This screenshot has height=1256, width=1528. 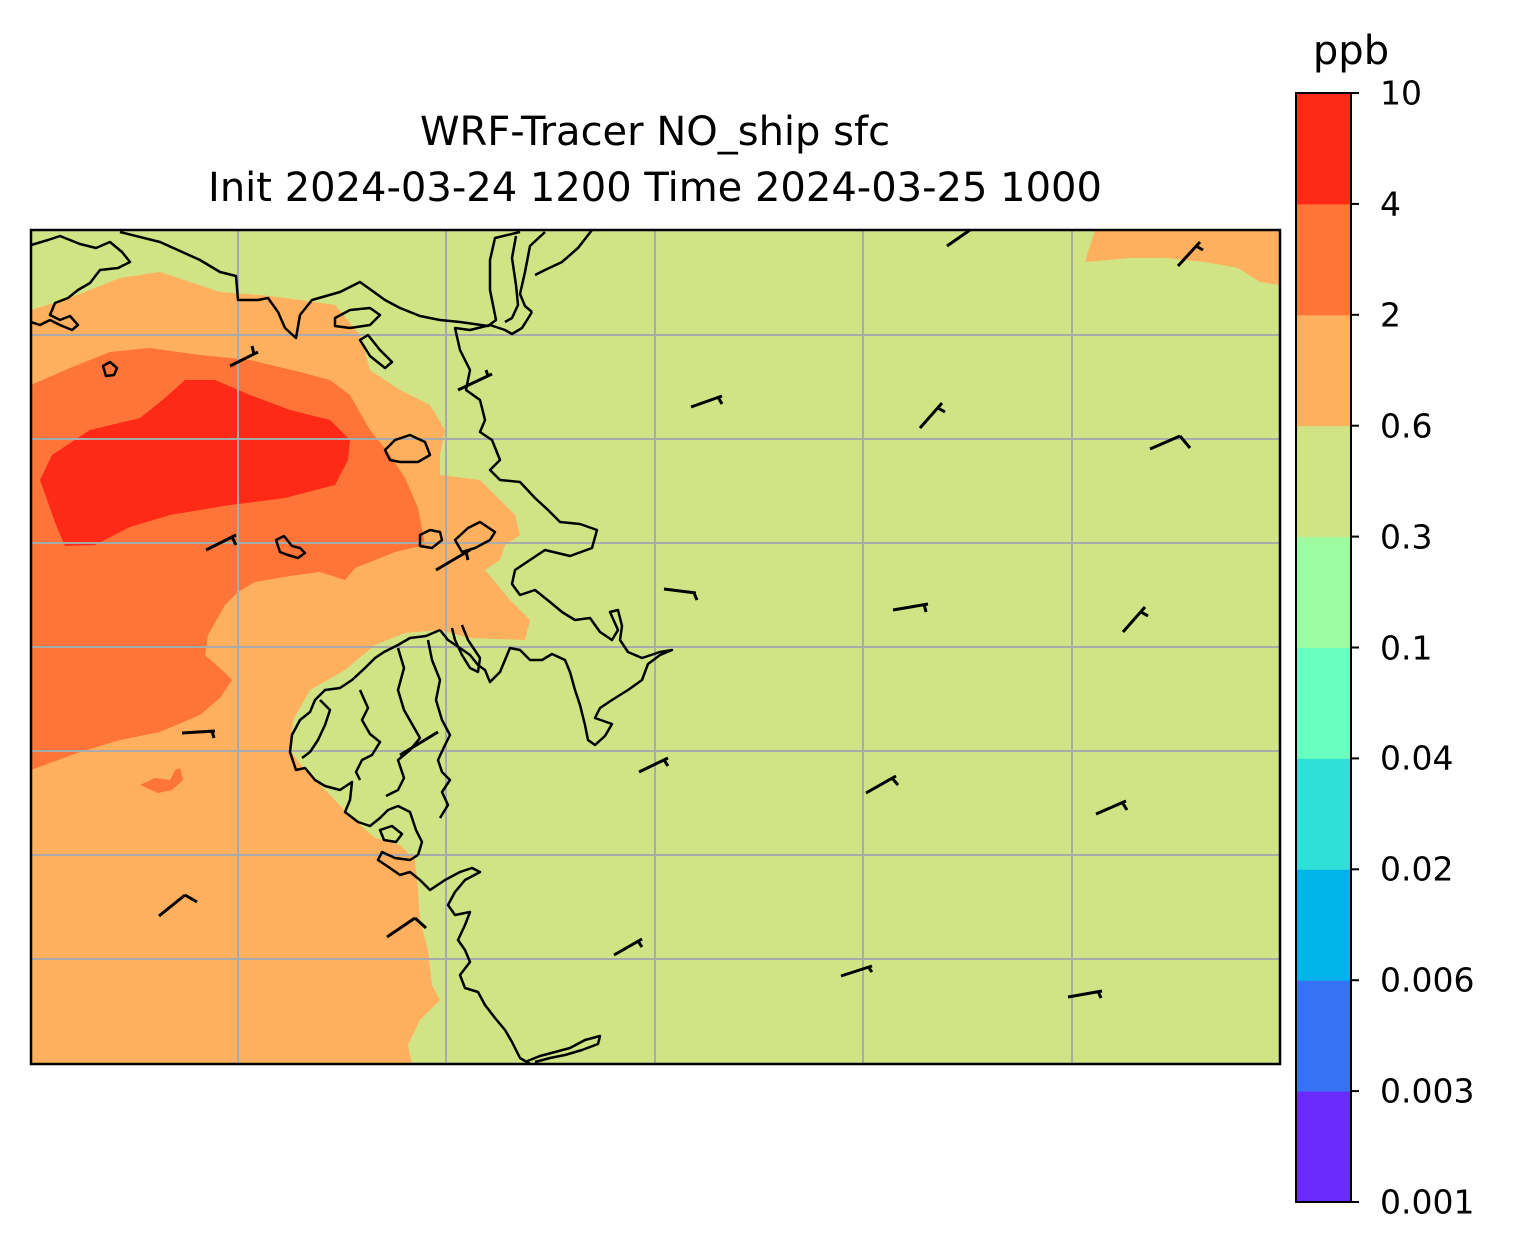 What do you see at coordinates (1406, 647) in the screenshot?
I see `colorbar-tick-label: 0.1` at bounding box center [1406, 647].